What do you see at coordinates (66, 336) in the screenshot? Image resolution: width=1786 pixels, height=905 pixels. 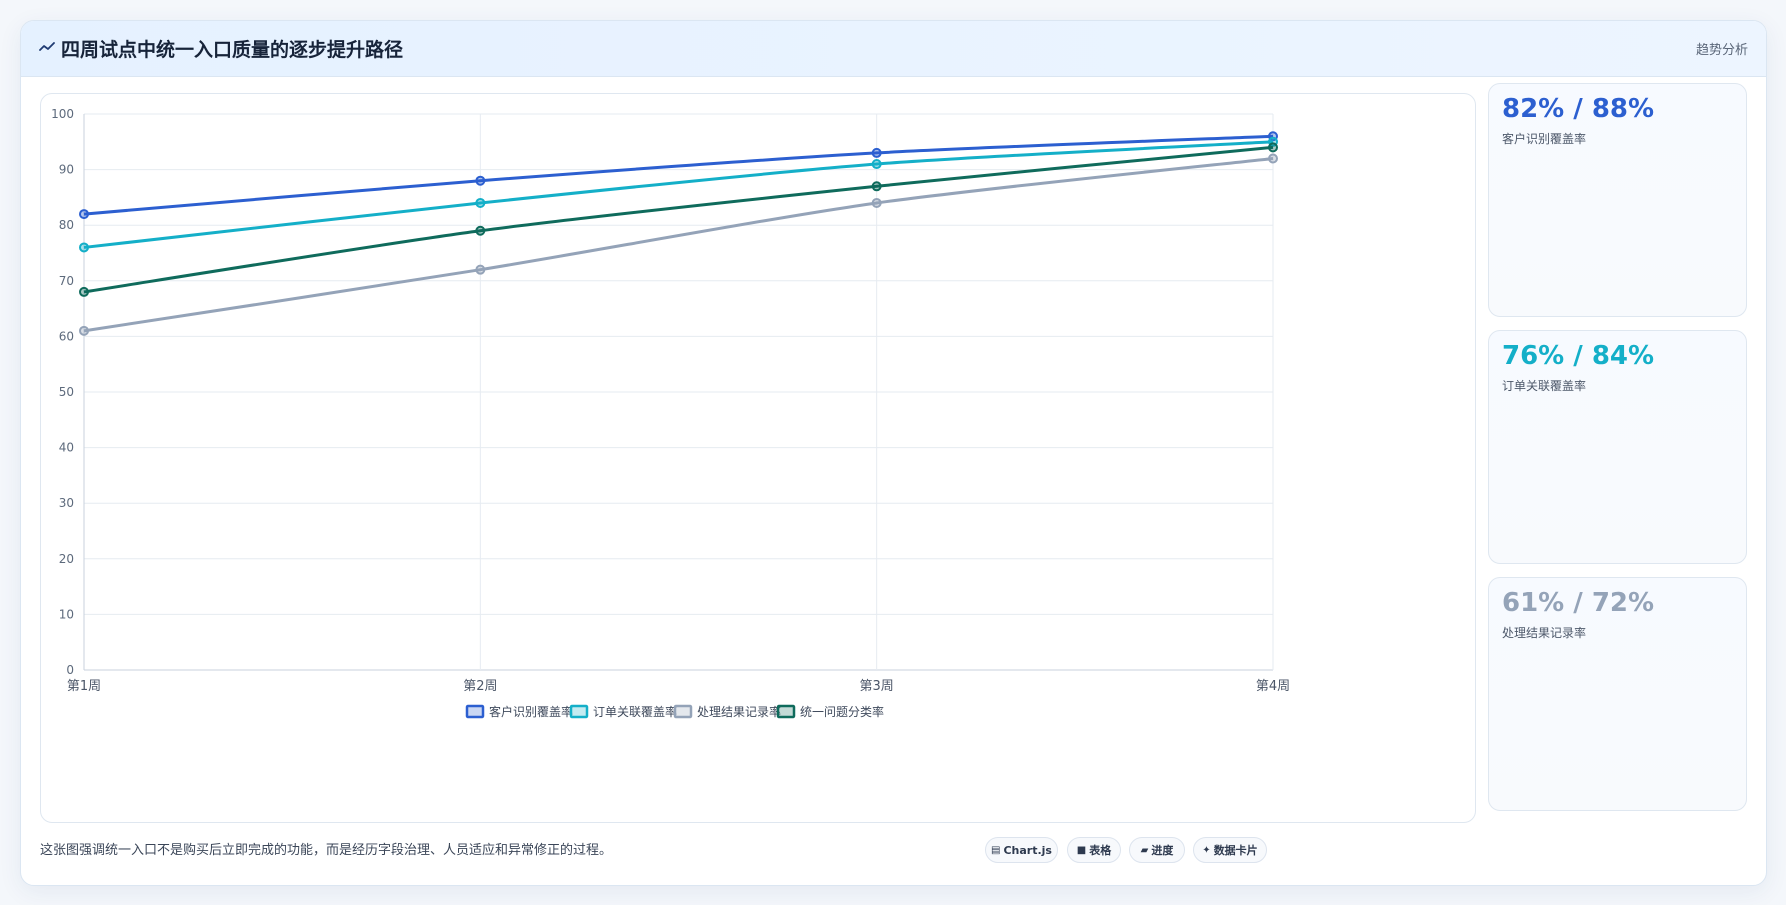 I see `y-tick-label: 60` at bounding box center [66, 336].